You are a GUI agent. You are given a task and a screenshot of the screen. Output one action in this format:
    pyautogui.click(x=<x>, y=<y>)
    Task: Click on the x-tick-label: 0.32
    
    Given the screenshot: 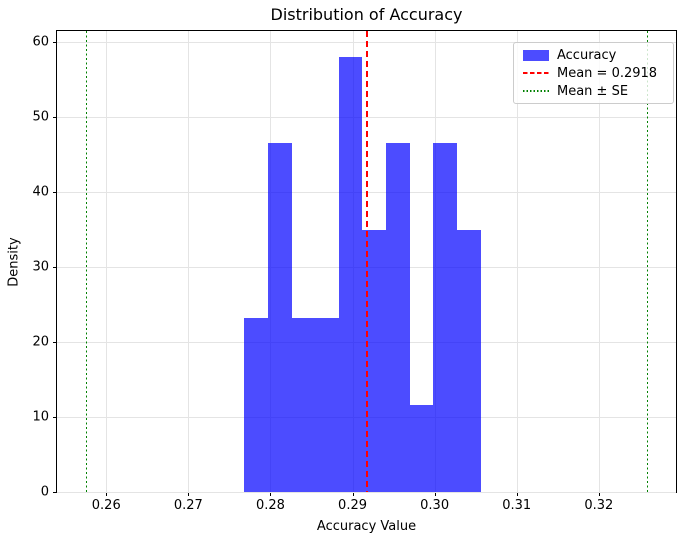 What is the action you would take?
    pyautogui.click(x=599, y=505)
    